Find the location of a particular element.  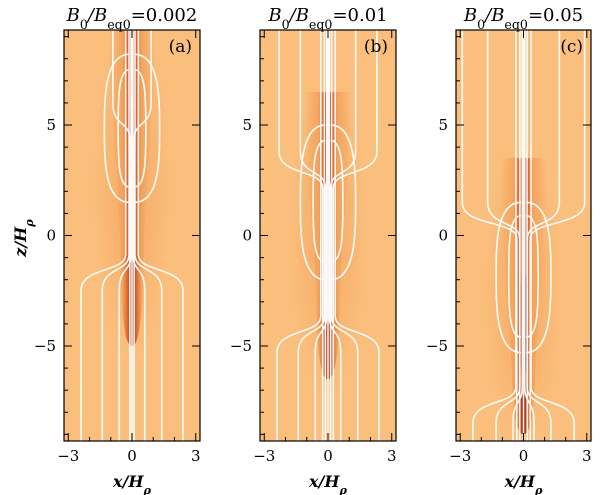

panel-tag: (c) is located at coordinates (571, 47).